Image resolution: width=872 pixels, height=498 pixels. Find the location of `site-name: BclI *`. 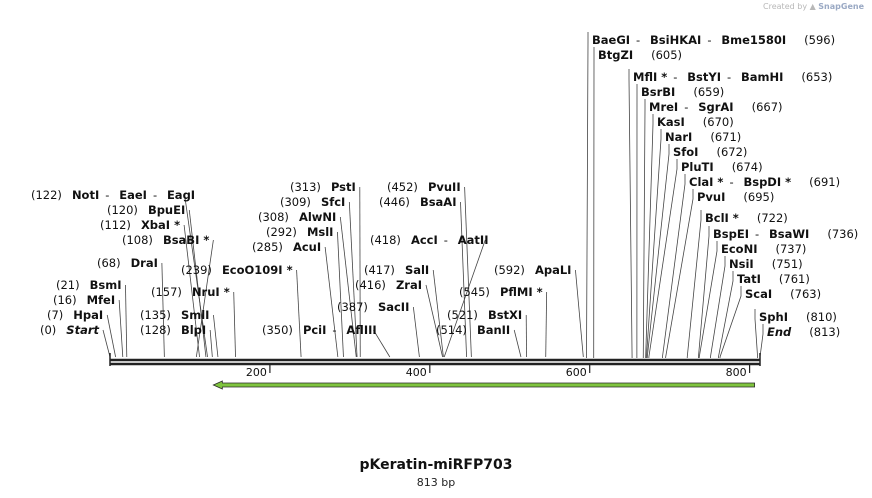

site-name: BclI * is located at coordinates (722, 218).